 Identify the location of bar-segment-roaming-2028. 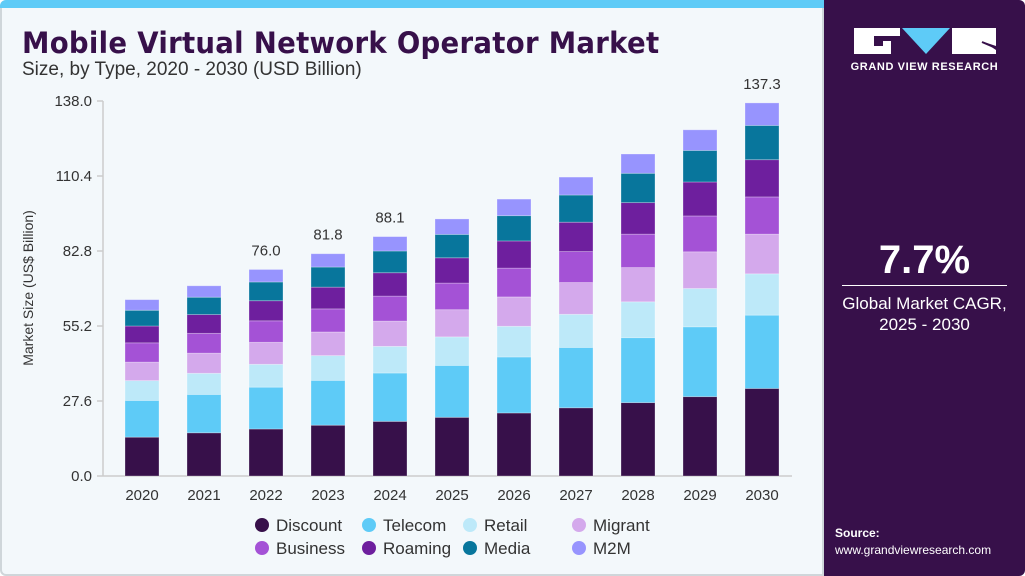
(638, 218).